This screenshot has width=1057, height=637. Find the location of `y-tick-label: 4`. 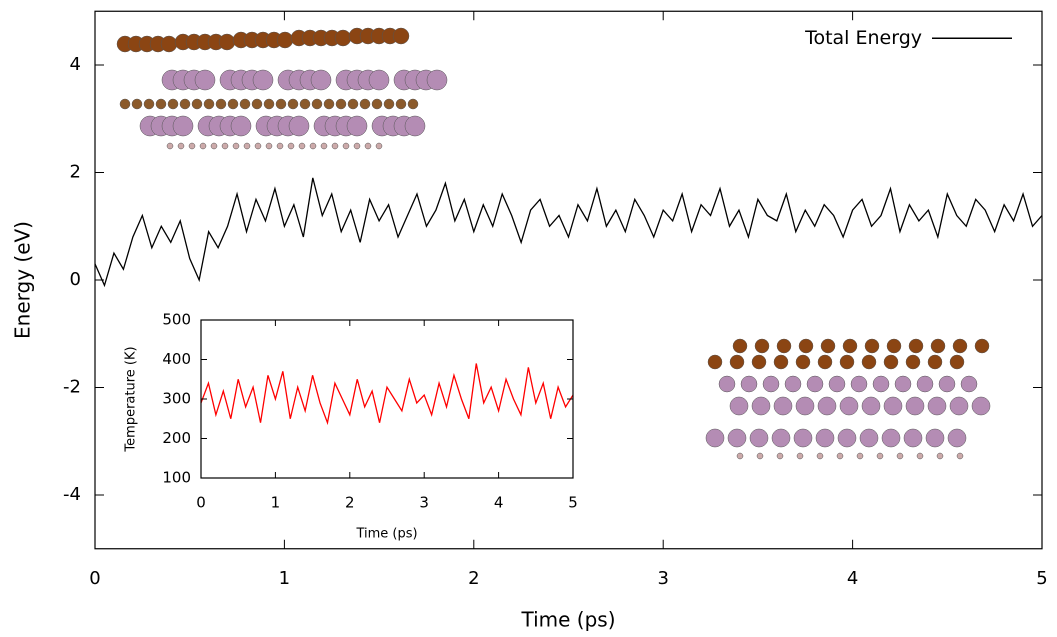

y-tick-label: 4 is located at coordinates (75, 64).